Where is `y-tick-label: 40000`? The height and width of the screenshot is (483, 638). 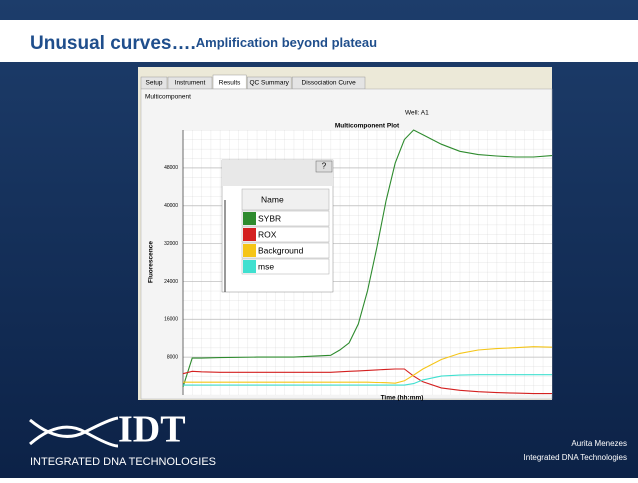 y-tick-label: 40000 is located at coordinates (171, 206).